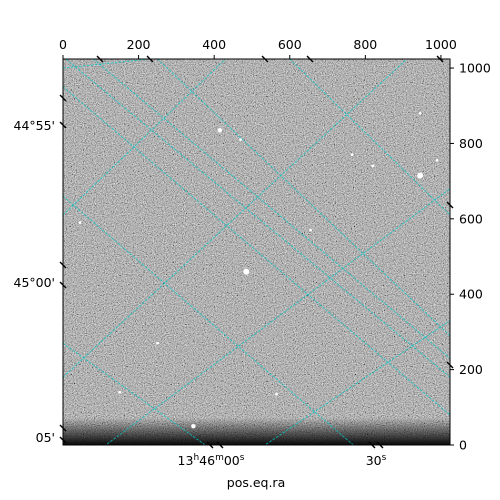  I want to click on right-tick-label-0: 0, so click(463, 445).